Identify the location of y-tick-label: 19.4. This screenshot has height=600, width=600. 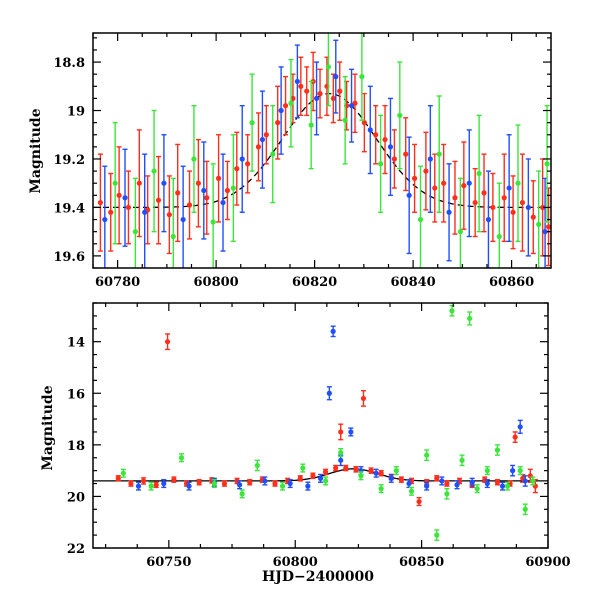
(69, 208).